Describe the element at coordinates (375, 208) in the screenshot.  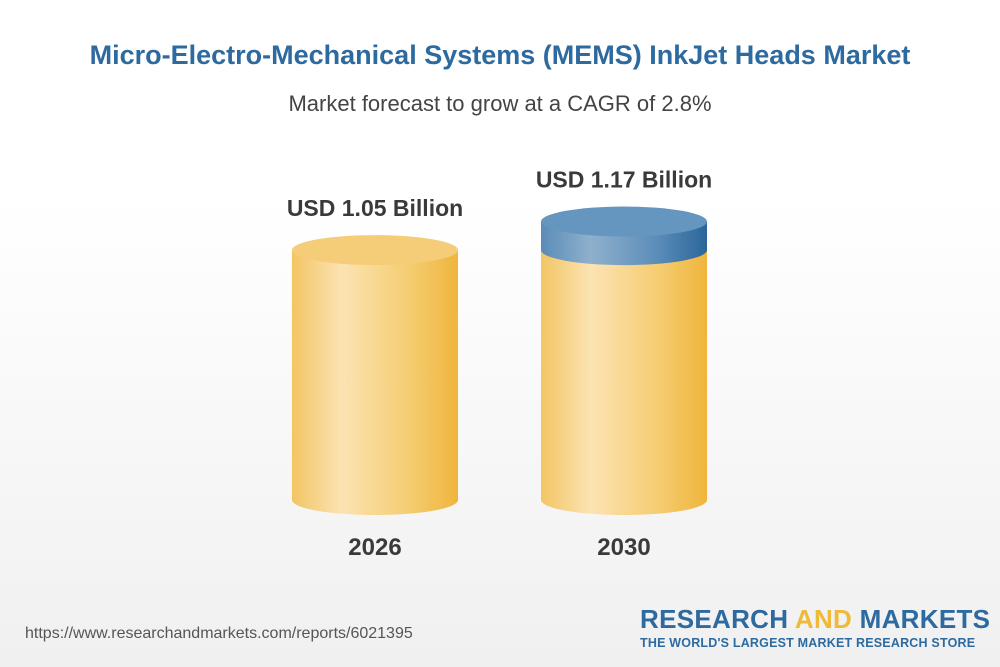
I see `data-label: USD 1.05 Billion` at that location.